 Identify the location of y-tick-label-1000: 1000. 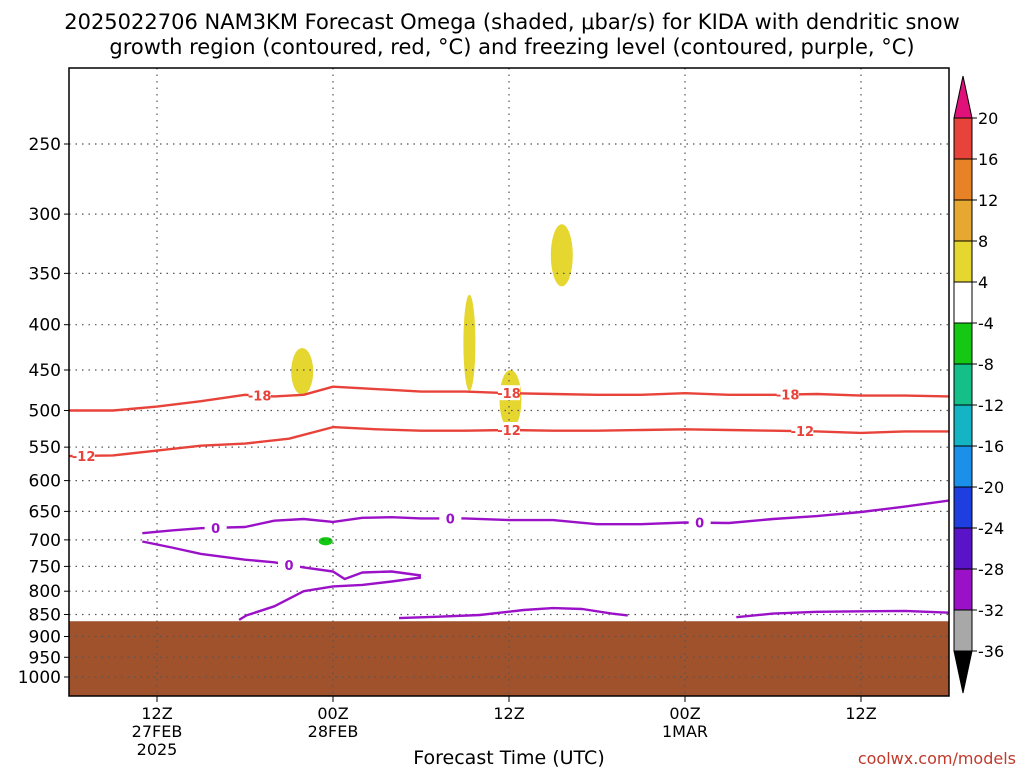
(39, 678).